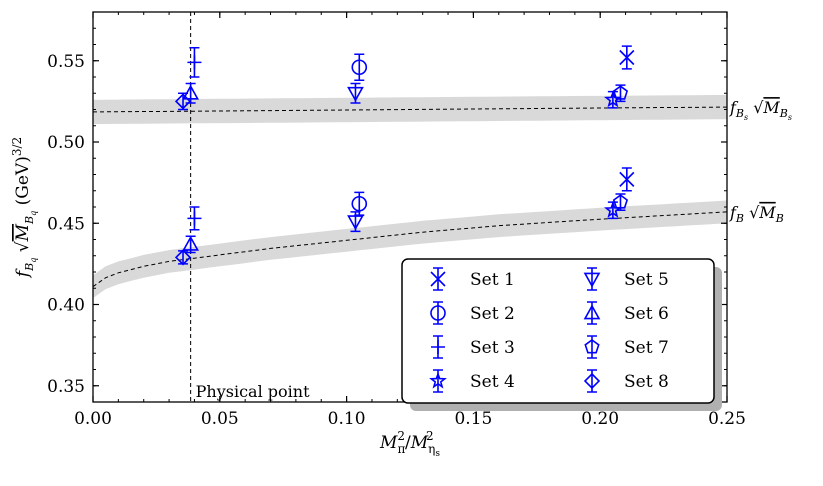 The width and height of the screenshot is (823, 486). I want to click on x-tick-label: 0.00, so click(93, 419).